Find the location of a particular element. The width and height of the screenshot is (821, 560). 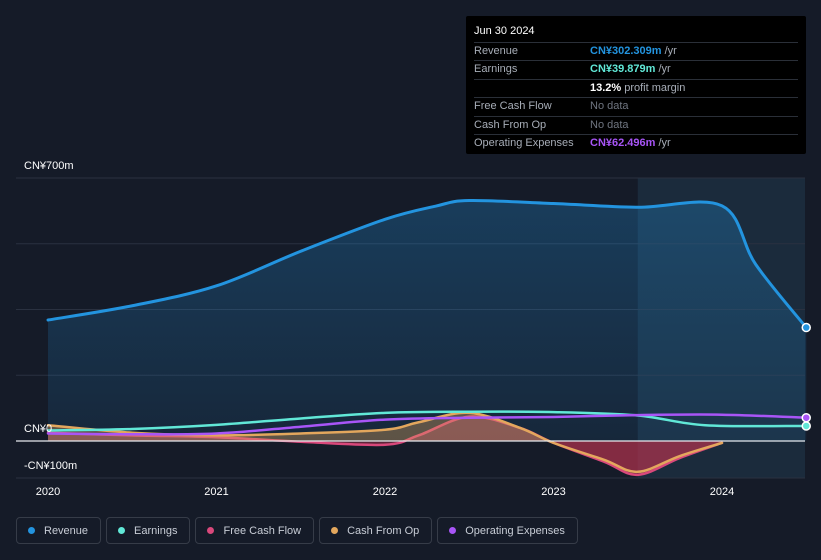

x-tick-2023: 2023 is located at coordinates (553, 492).